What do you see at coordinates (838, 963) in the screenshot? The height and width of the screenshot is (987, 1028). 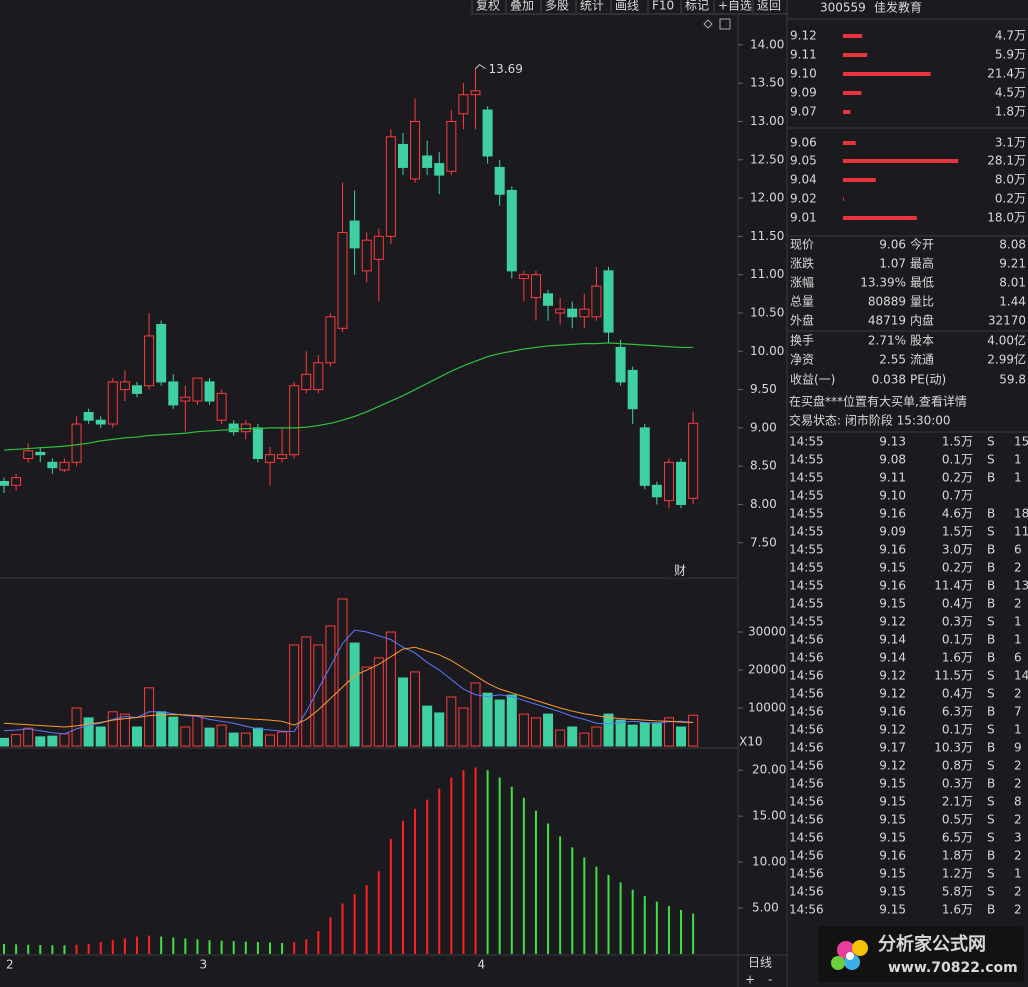 I see `logo` at bounding box center [838, 963].